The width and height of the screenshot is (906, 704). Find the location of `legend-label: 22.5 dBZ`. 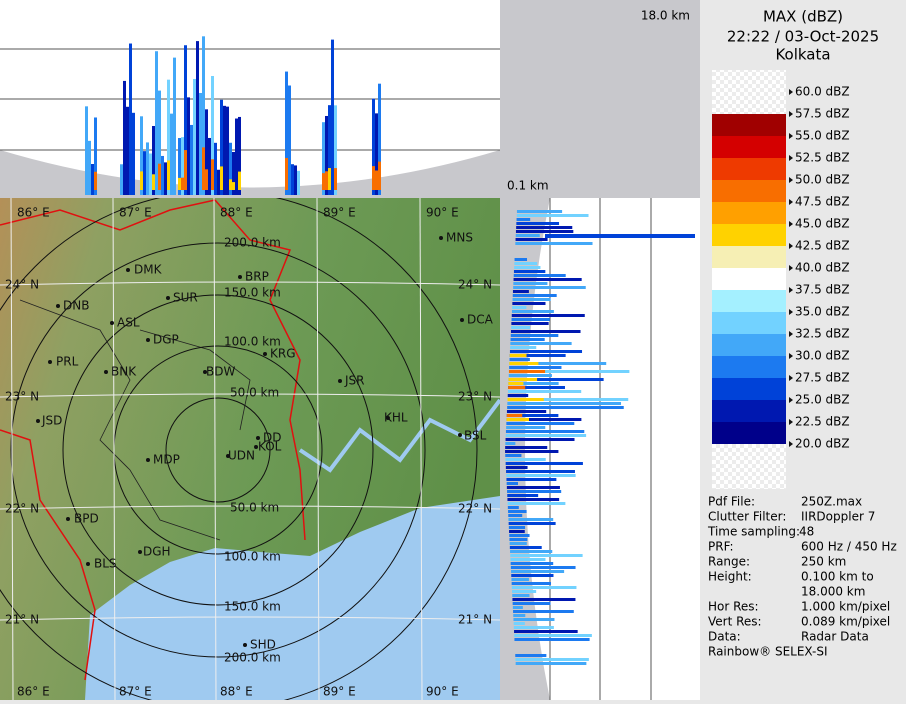

legend-label: 22.5 dBZ is located at coordinates (822, 422).